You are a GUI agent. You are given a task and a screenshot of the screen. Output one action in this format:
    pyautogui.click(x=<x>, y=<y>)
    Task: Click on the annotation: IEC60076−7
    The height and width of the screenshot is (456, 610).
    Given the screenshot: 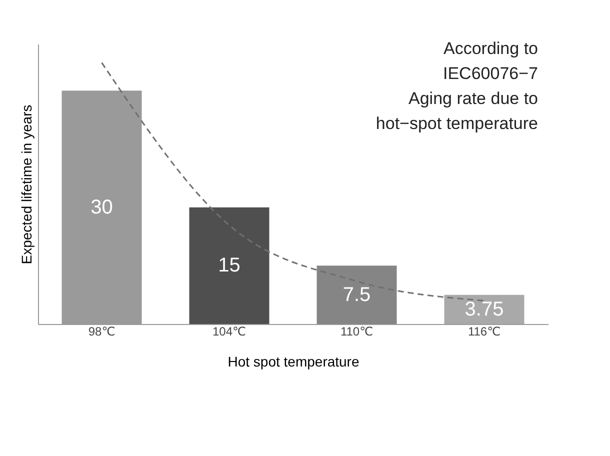 What is the action you would take?
    pyautogui.click(x=490, y=73)
    